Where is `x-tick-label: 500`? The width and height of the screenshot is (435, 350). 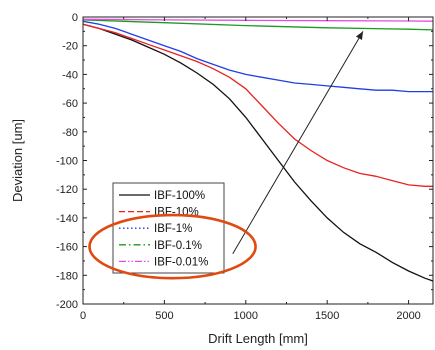
x-tick-label: 500 is located at coordinates (164, 316).